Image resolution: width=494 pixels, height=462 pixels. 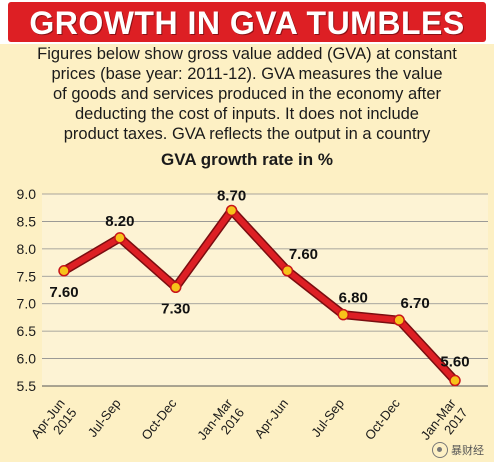 What do you see at coordinates (231, 195) in the screenshot?
I see `data-label: 8.70` at bounding box center [231, 195].